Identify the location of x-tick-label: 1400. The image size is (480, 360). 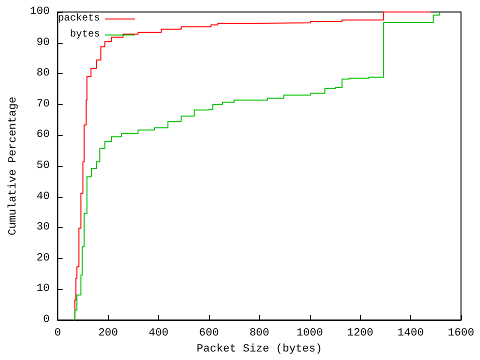
(410, 334).